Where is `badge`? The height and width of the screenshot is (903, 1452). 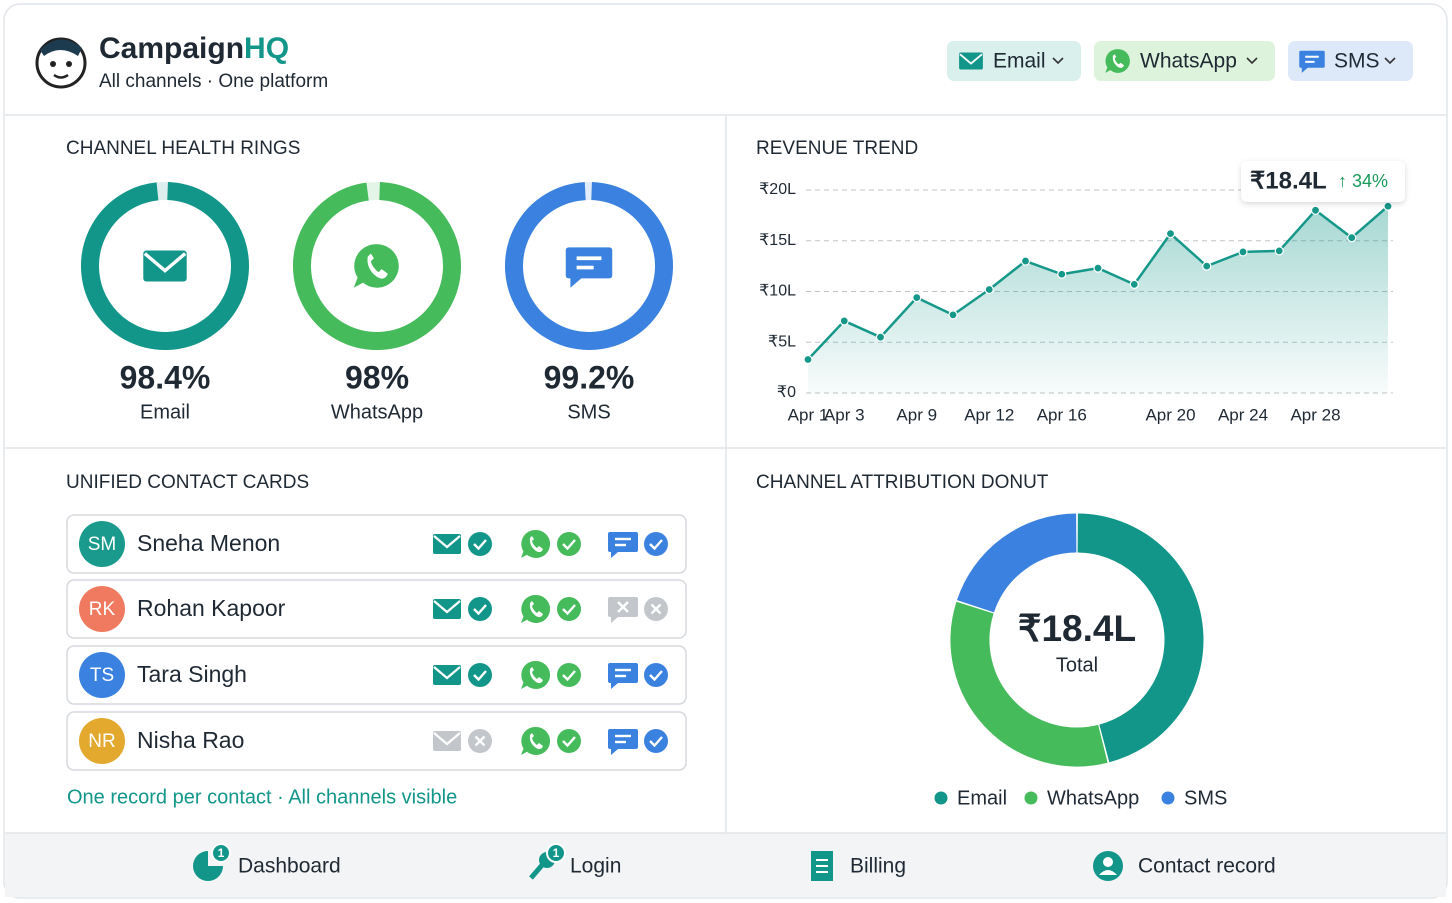 badge is located at coordinates (221, 853).